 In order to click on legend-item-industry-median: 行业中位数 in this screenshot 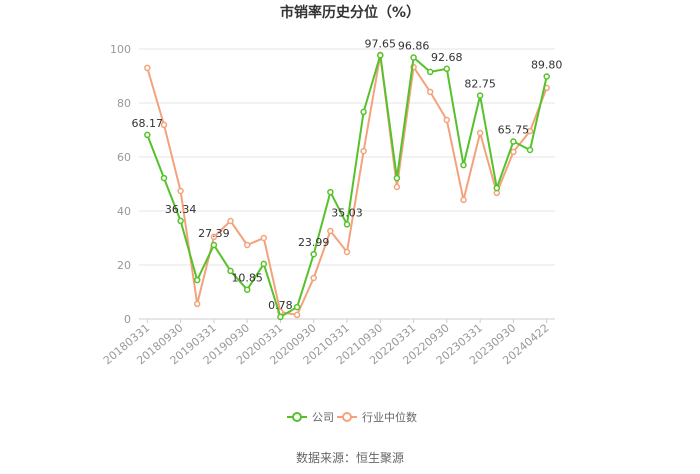, I will do `click(377, 417)`.